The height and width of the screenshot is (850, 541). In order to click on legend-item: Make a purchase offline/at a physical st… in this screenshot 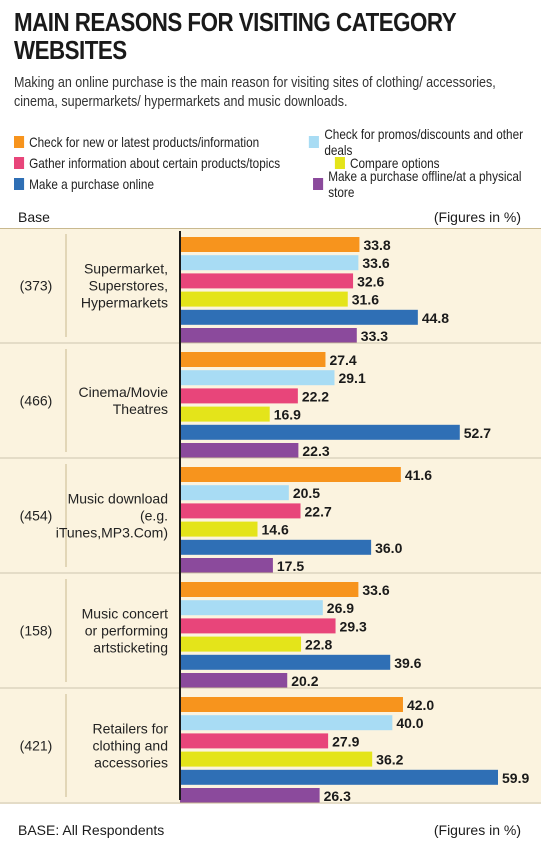, I will do `click(424, 184)`.